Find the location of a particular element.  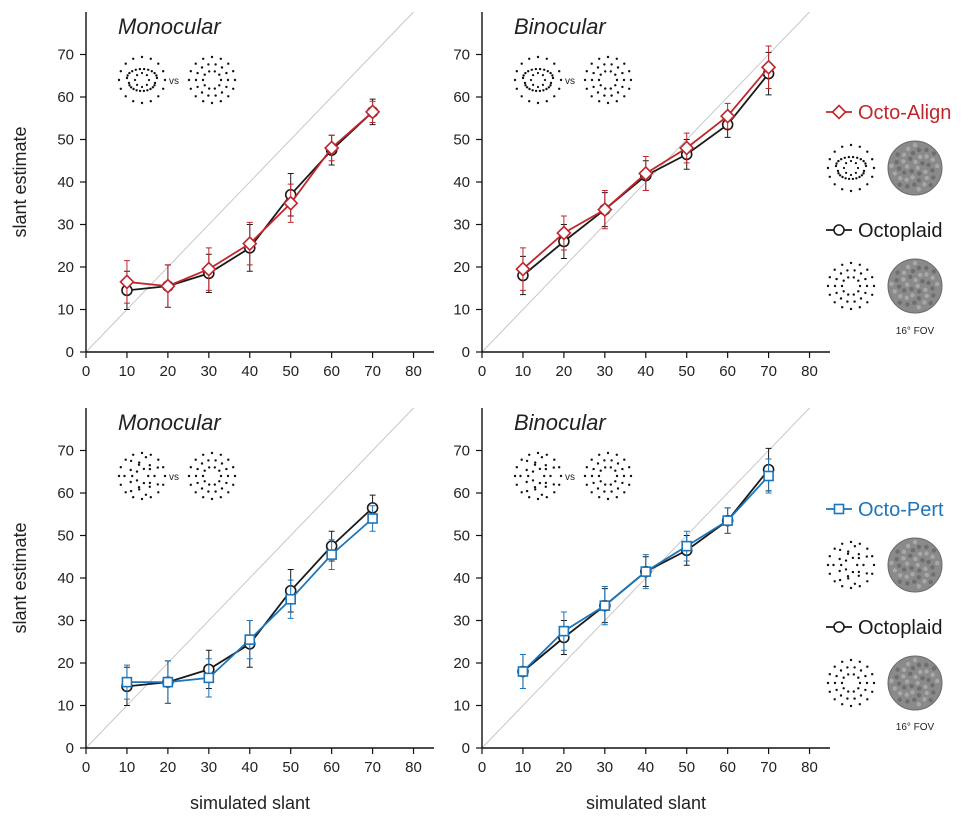

legend: Octo-Align Octoplaid 16° FOV is located at coordinates (888, 219).